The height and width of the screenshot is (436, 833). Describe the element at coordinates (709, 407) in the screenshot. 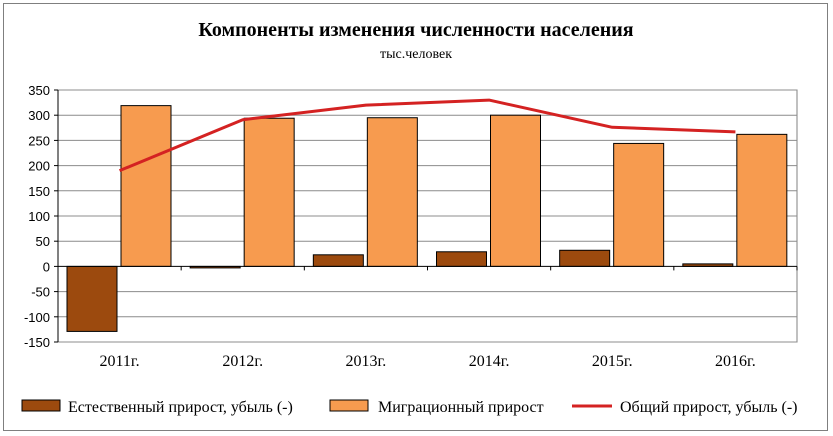

I see `legend-total-growth-label: Общий прирост, убыль (-)` at that location.